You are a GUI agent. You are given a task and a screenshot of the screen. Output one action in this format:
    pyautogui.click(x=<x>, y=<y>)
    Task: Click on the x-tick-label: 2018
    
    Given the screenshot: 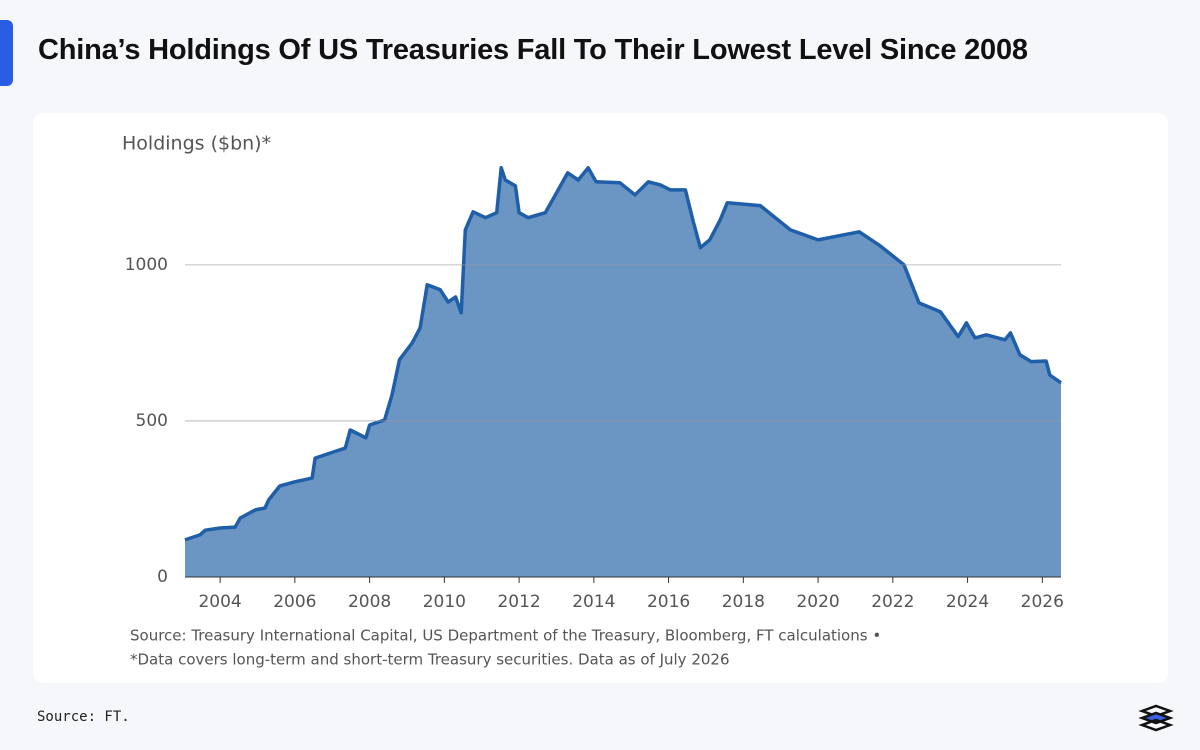 What is the action you would take?
    pyautogui.click(x=743, y=602)
    